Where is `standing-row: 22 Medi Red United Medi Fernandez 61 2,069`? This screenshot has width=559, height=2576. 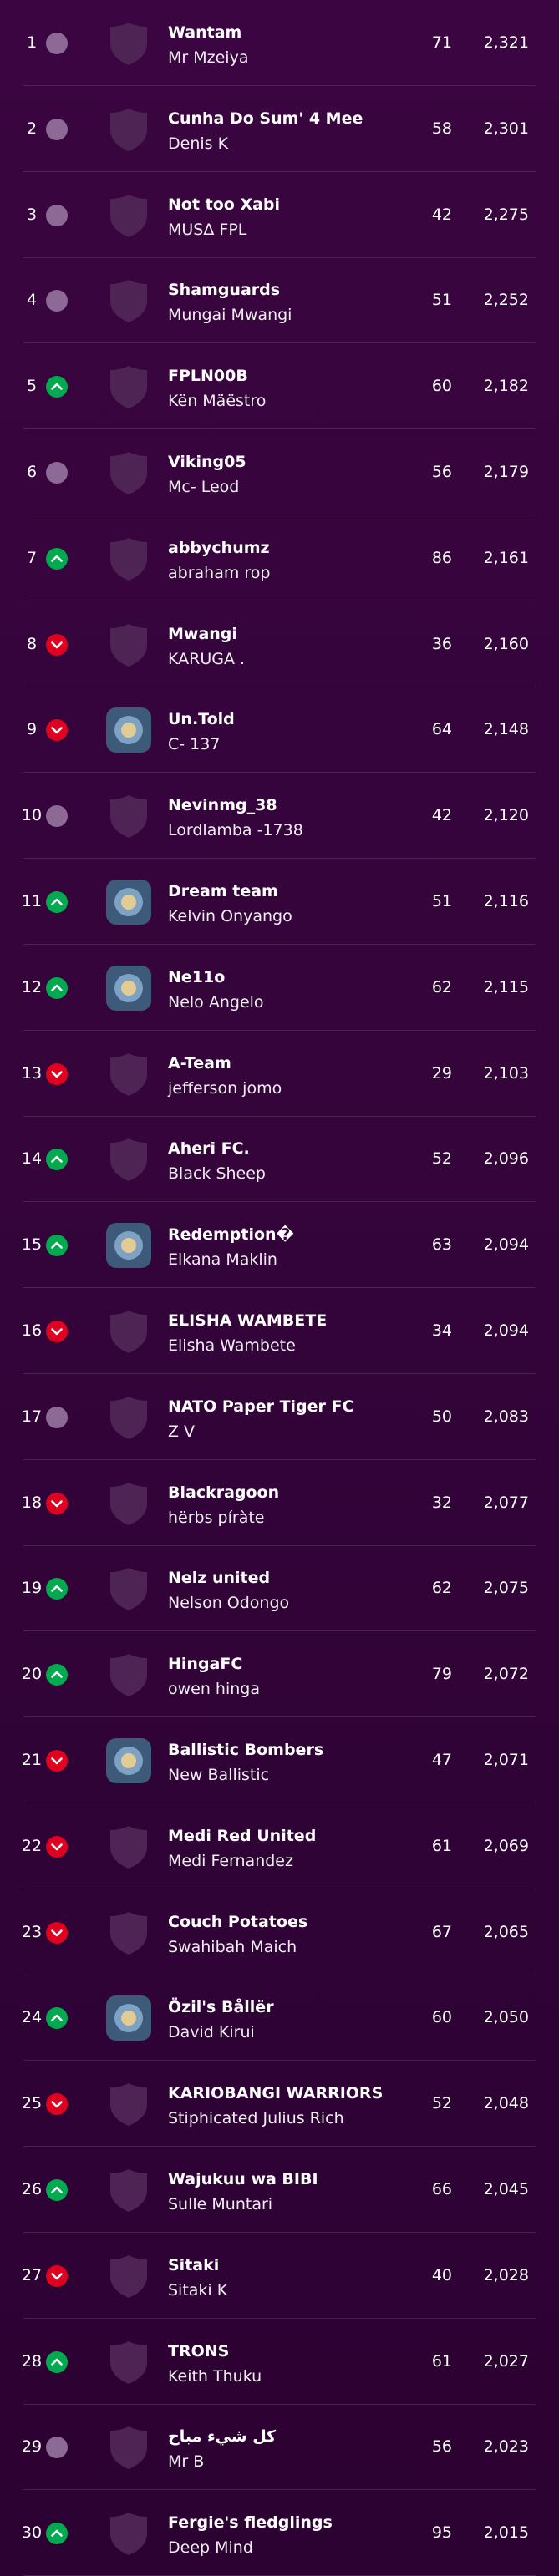
standing-row: 22 Medi Red United Medi Fernandez 61 2,069 is located at coordinates (279, 1846).